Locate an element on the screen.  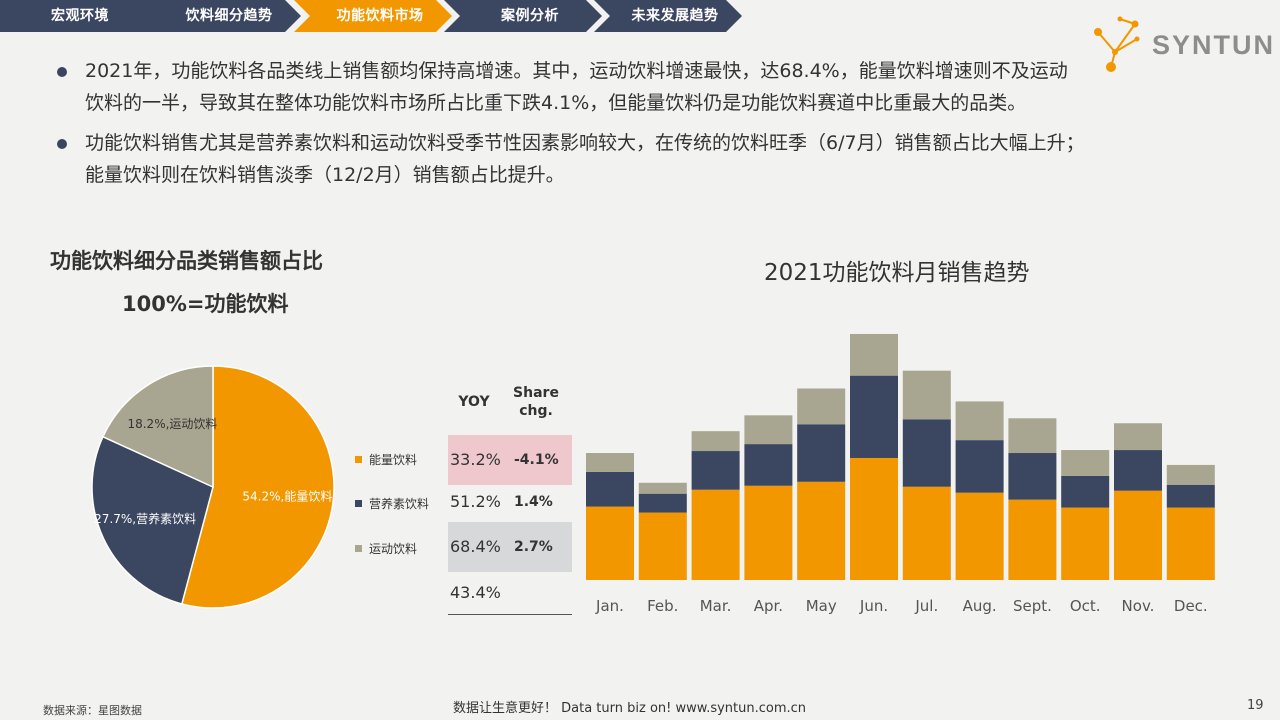
nav-tab-label: 案例分析 is located at coordinates (530, 16).